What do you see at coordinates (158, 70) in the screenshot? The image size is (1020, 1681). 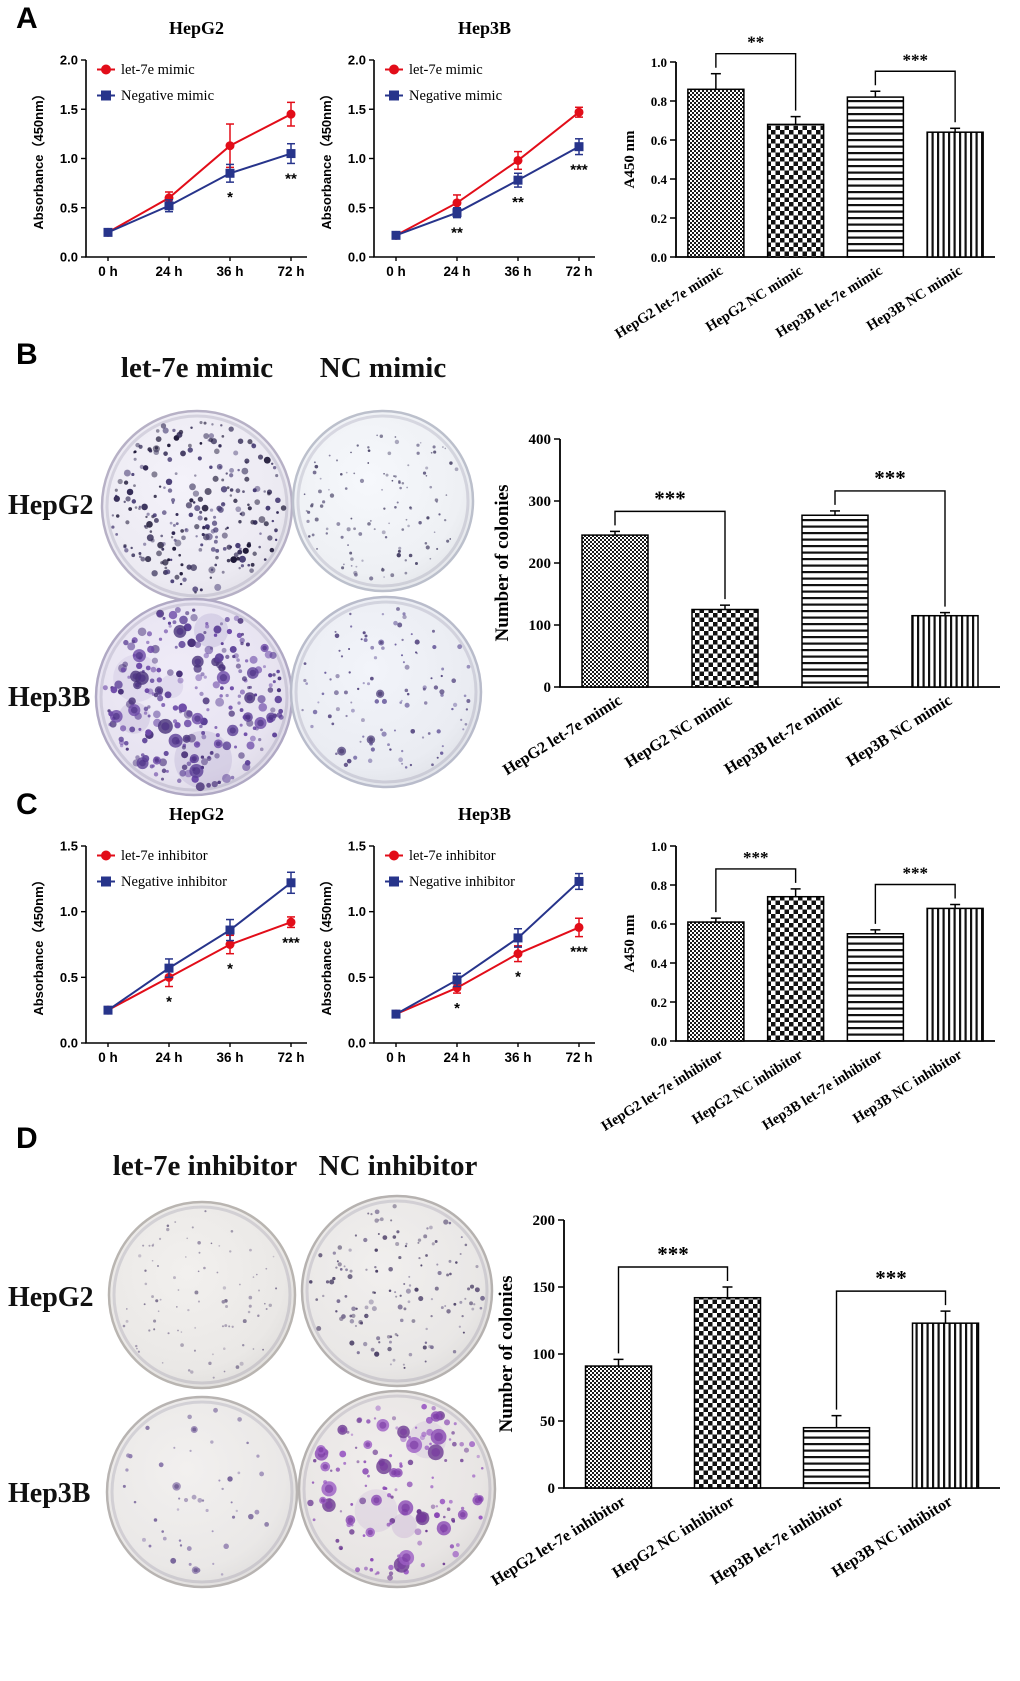 I see `svg-text: let-7e mimic` at bounding box center [158, 70].